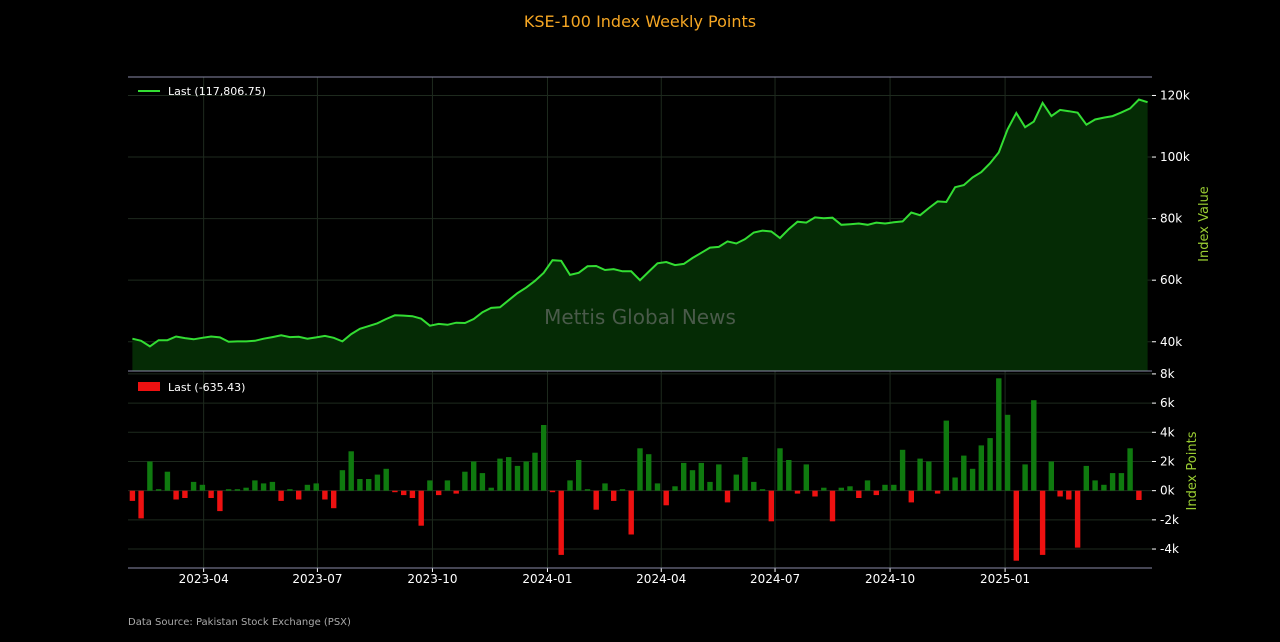 This screenshot has width=1280, height=642. Describe the element at coordinates (206, 387) in the screenshot. I see `points-legend-label: Last (-635.43)` at that location.